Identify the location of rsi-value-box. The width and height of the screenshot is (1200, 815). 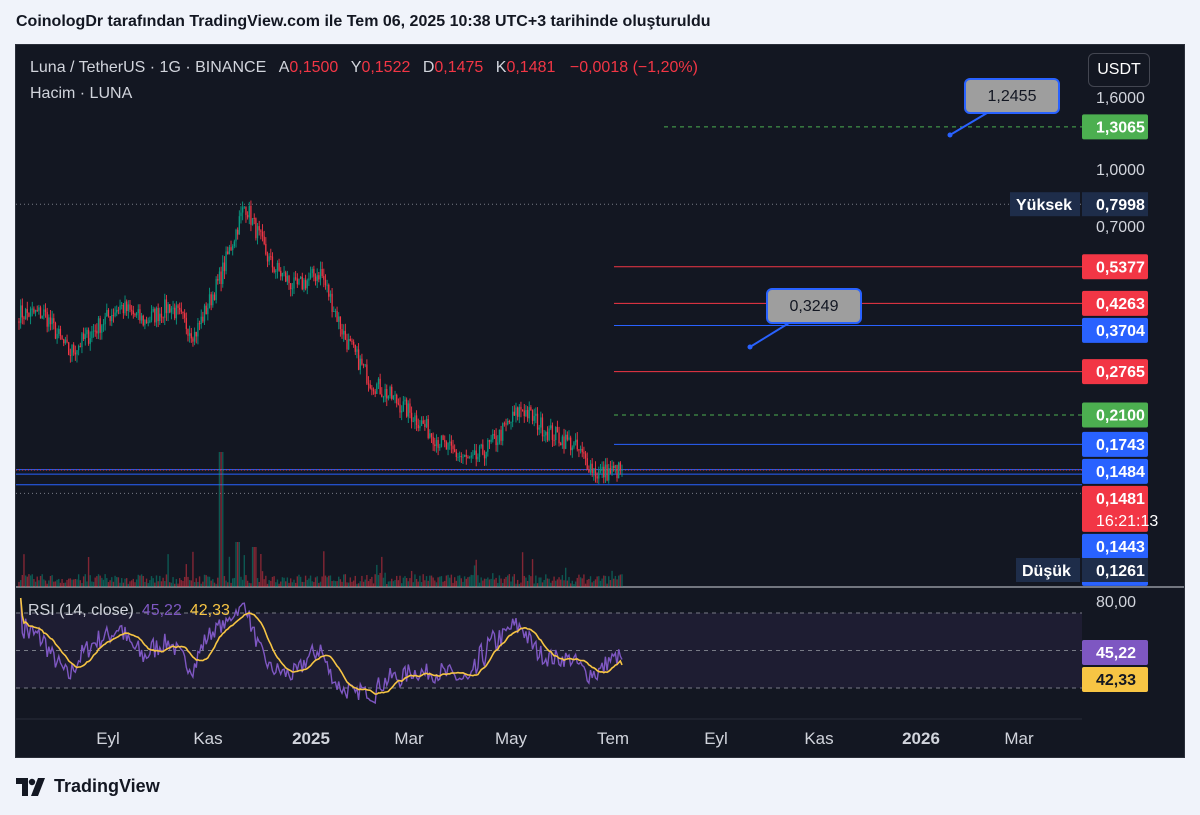
(1115, 652).